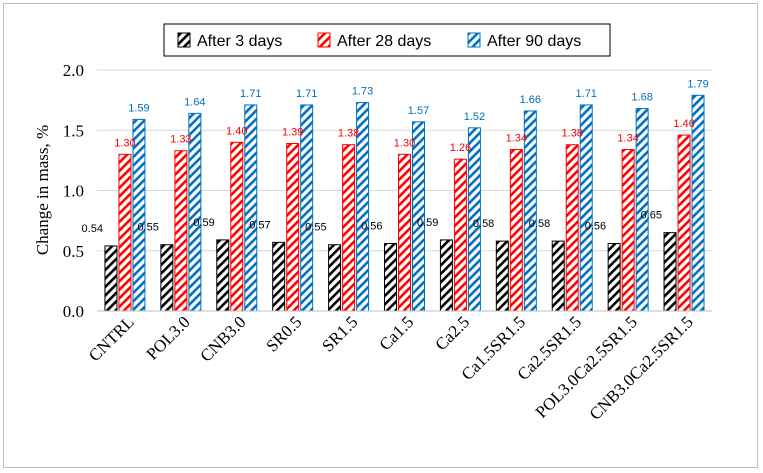 The height and width of the screenshot is (473, 763). I want to click on data-label: 1.64, so click(194, 102).